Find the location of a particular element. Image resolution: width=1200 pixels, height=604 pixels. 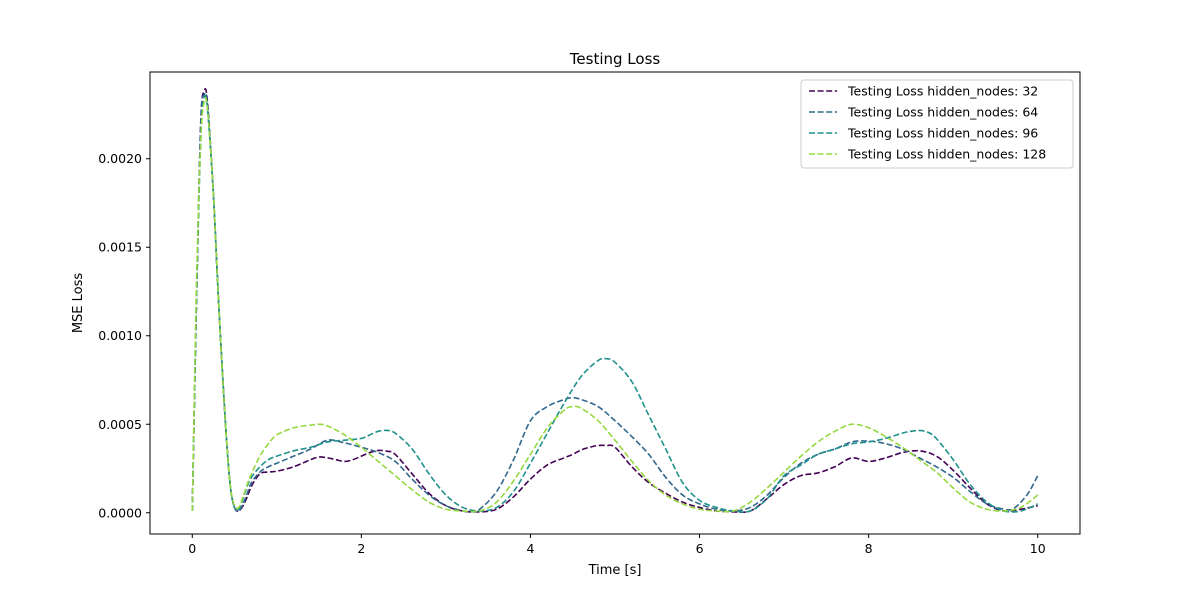

y-axis-ticks: 0.0000 0.0005 0.0010 0.0015 0.0020 is located at coordinates (124, 335).